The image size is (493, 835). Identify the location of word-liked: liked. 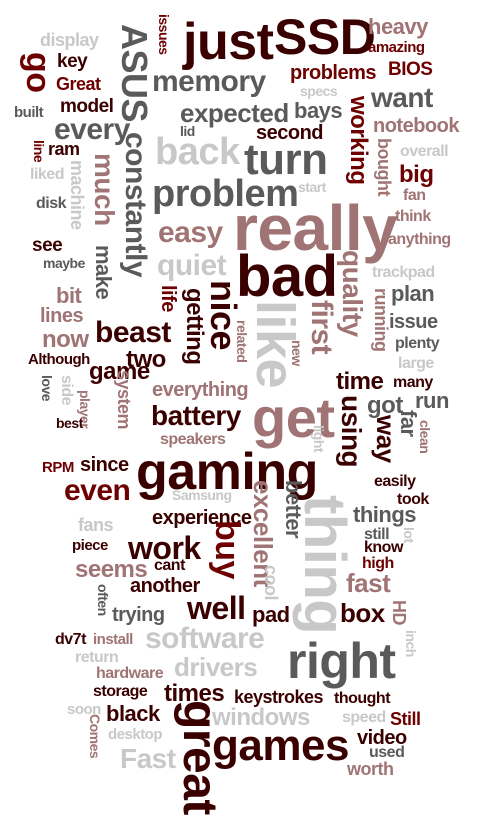
(47, 174).